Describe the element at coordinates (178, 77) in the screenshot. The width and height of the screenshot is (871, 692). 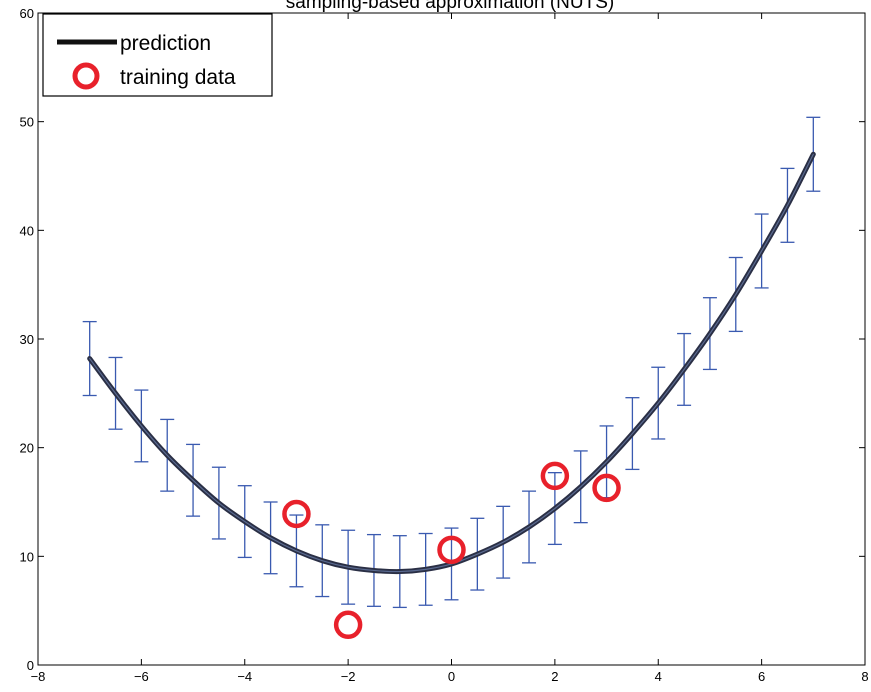
I see `legend-training-label: training data` at that location.